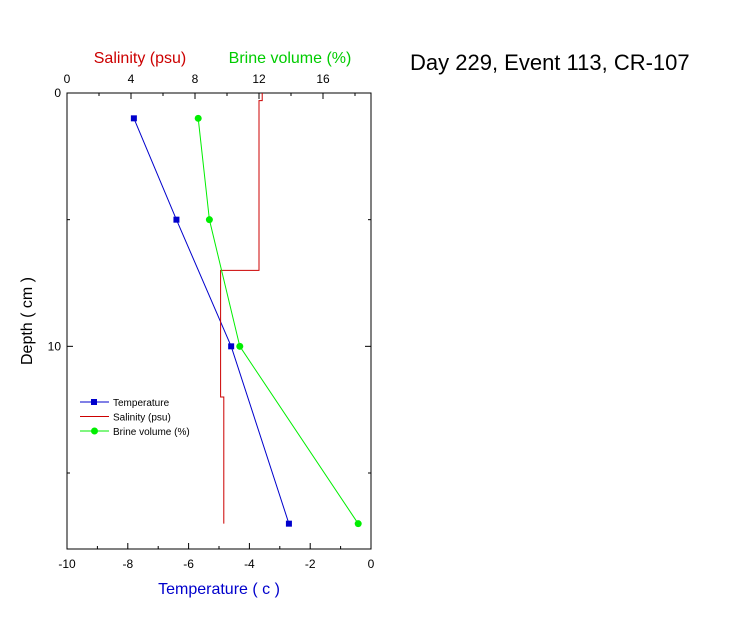 This screenshot has height=640, width=745. Describe the element at coordinates (142, 418) in the screenshot. I see `legend-label-2: Salinity (psu)` at that location.